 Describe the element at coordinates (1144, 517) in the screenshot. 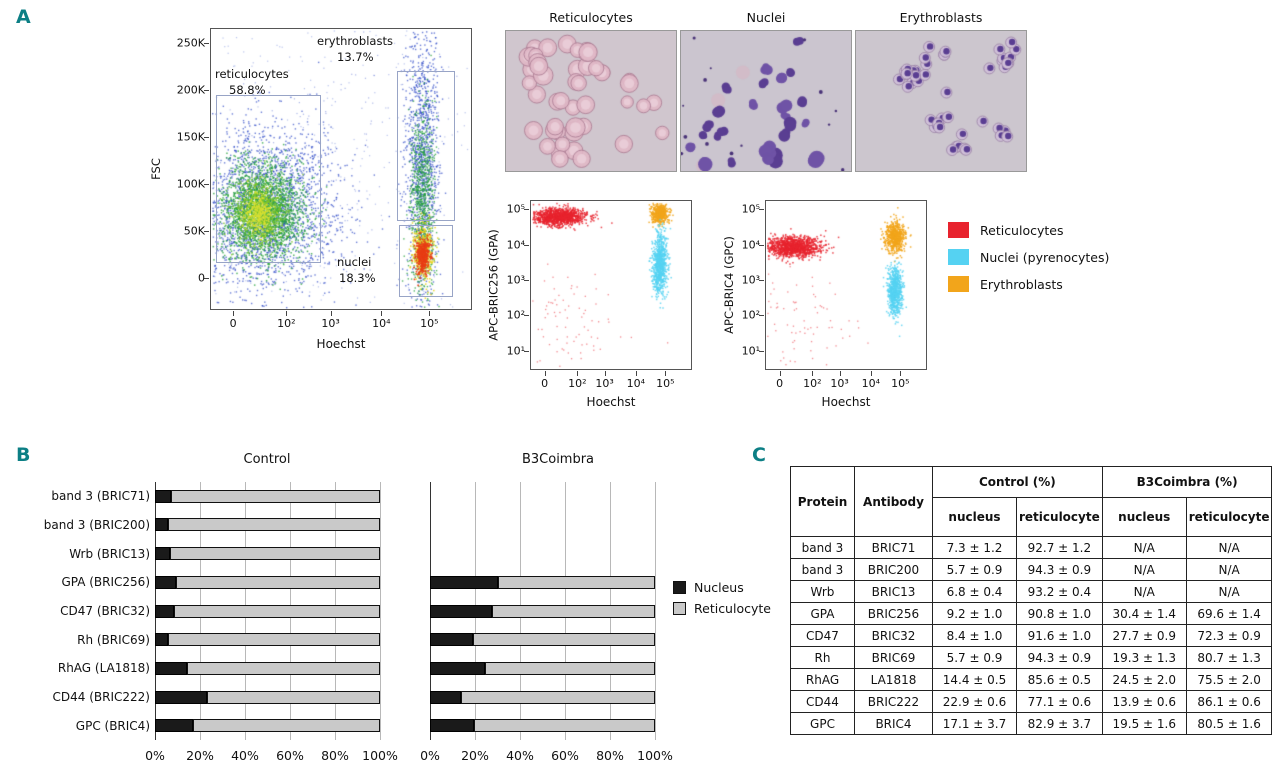

I see `table-header-b3-nucleus: nucleus` at that location.